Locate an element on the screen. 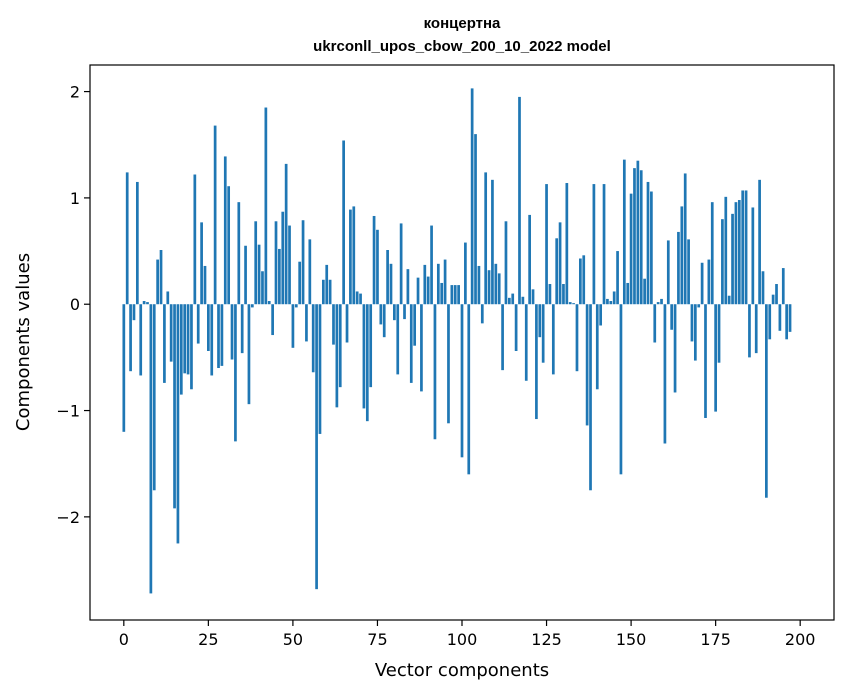 Image resolution: width=847 pixels, height=696 pixels. y-tick-label: 0 is located at coordinates (75, 304).